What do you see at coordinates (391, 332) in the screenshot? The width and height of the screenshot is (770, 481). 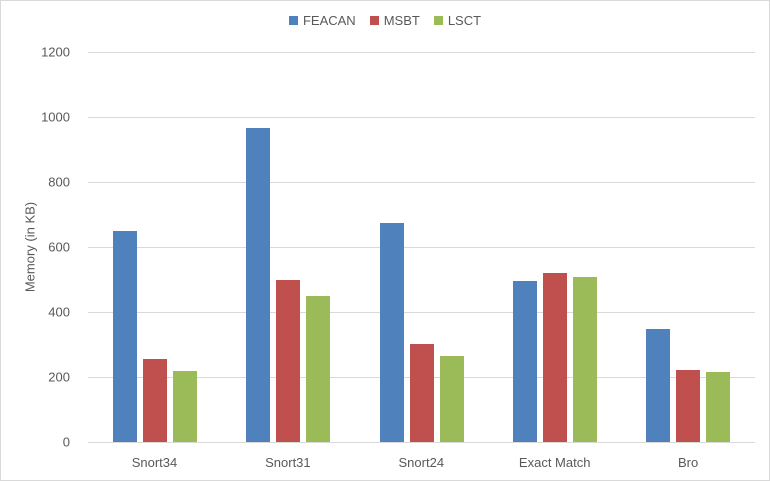 I see `bar-feacan-snort24` at bounding box center [391, 332].